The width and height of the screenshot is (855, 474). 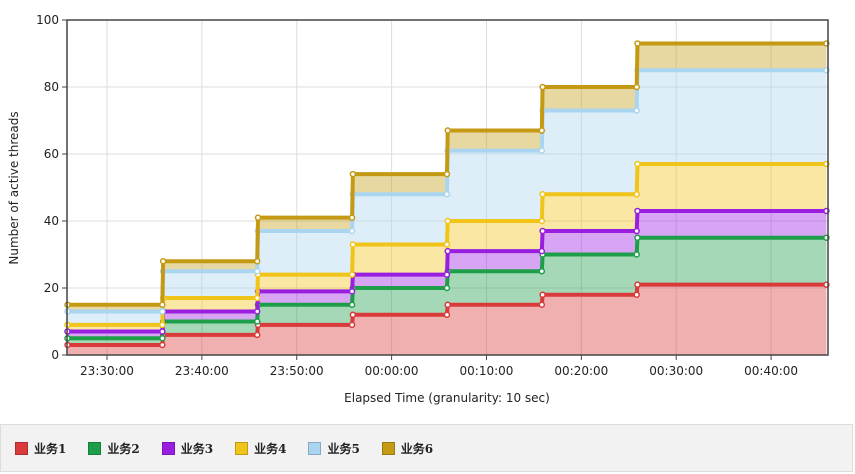 What do you see at coordinates (771, 371) in the screenshot?
I see `x-tick-label: 00:40:00` at bounding box center [771, 371].